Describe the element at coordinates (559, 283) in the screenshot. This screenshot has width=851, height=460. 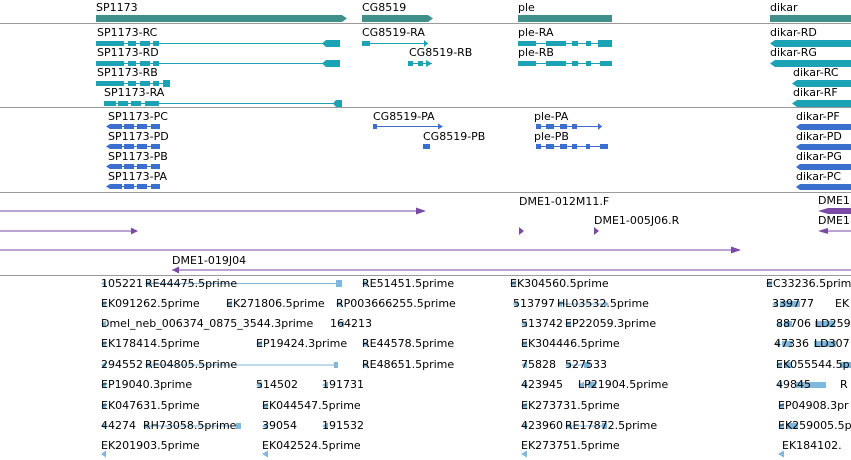
I see `est-label: EK304560.5prime` at that location.